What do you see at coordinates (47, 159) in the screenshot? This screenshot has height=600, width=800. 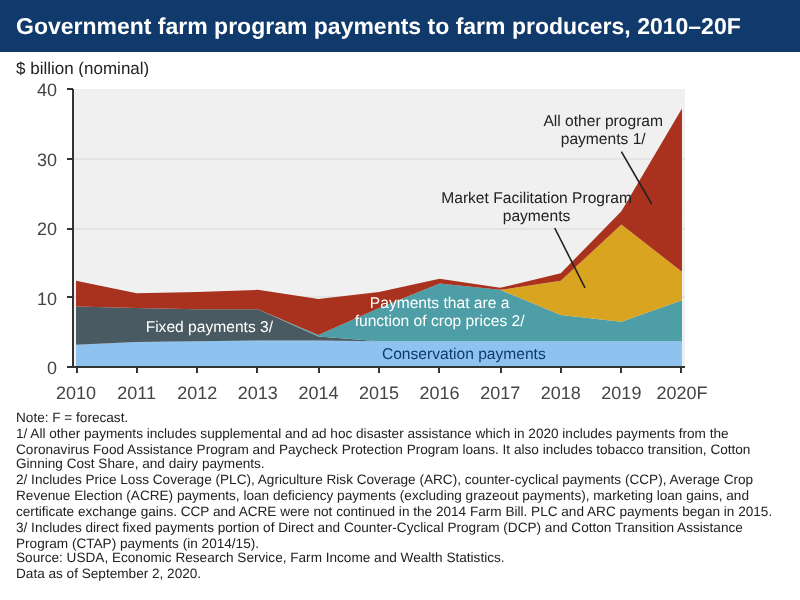 I see `y-tick-label: 30` at bounding box center [47, 159].